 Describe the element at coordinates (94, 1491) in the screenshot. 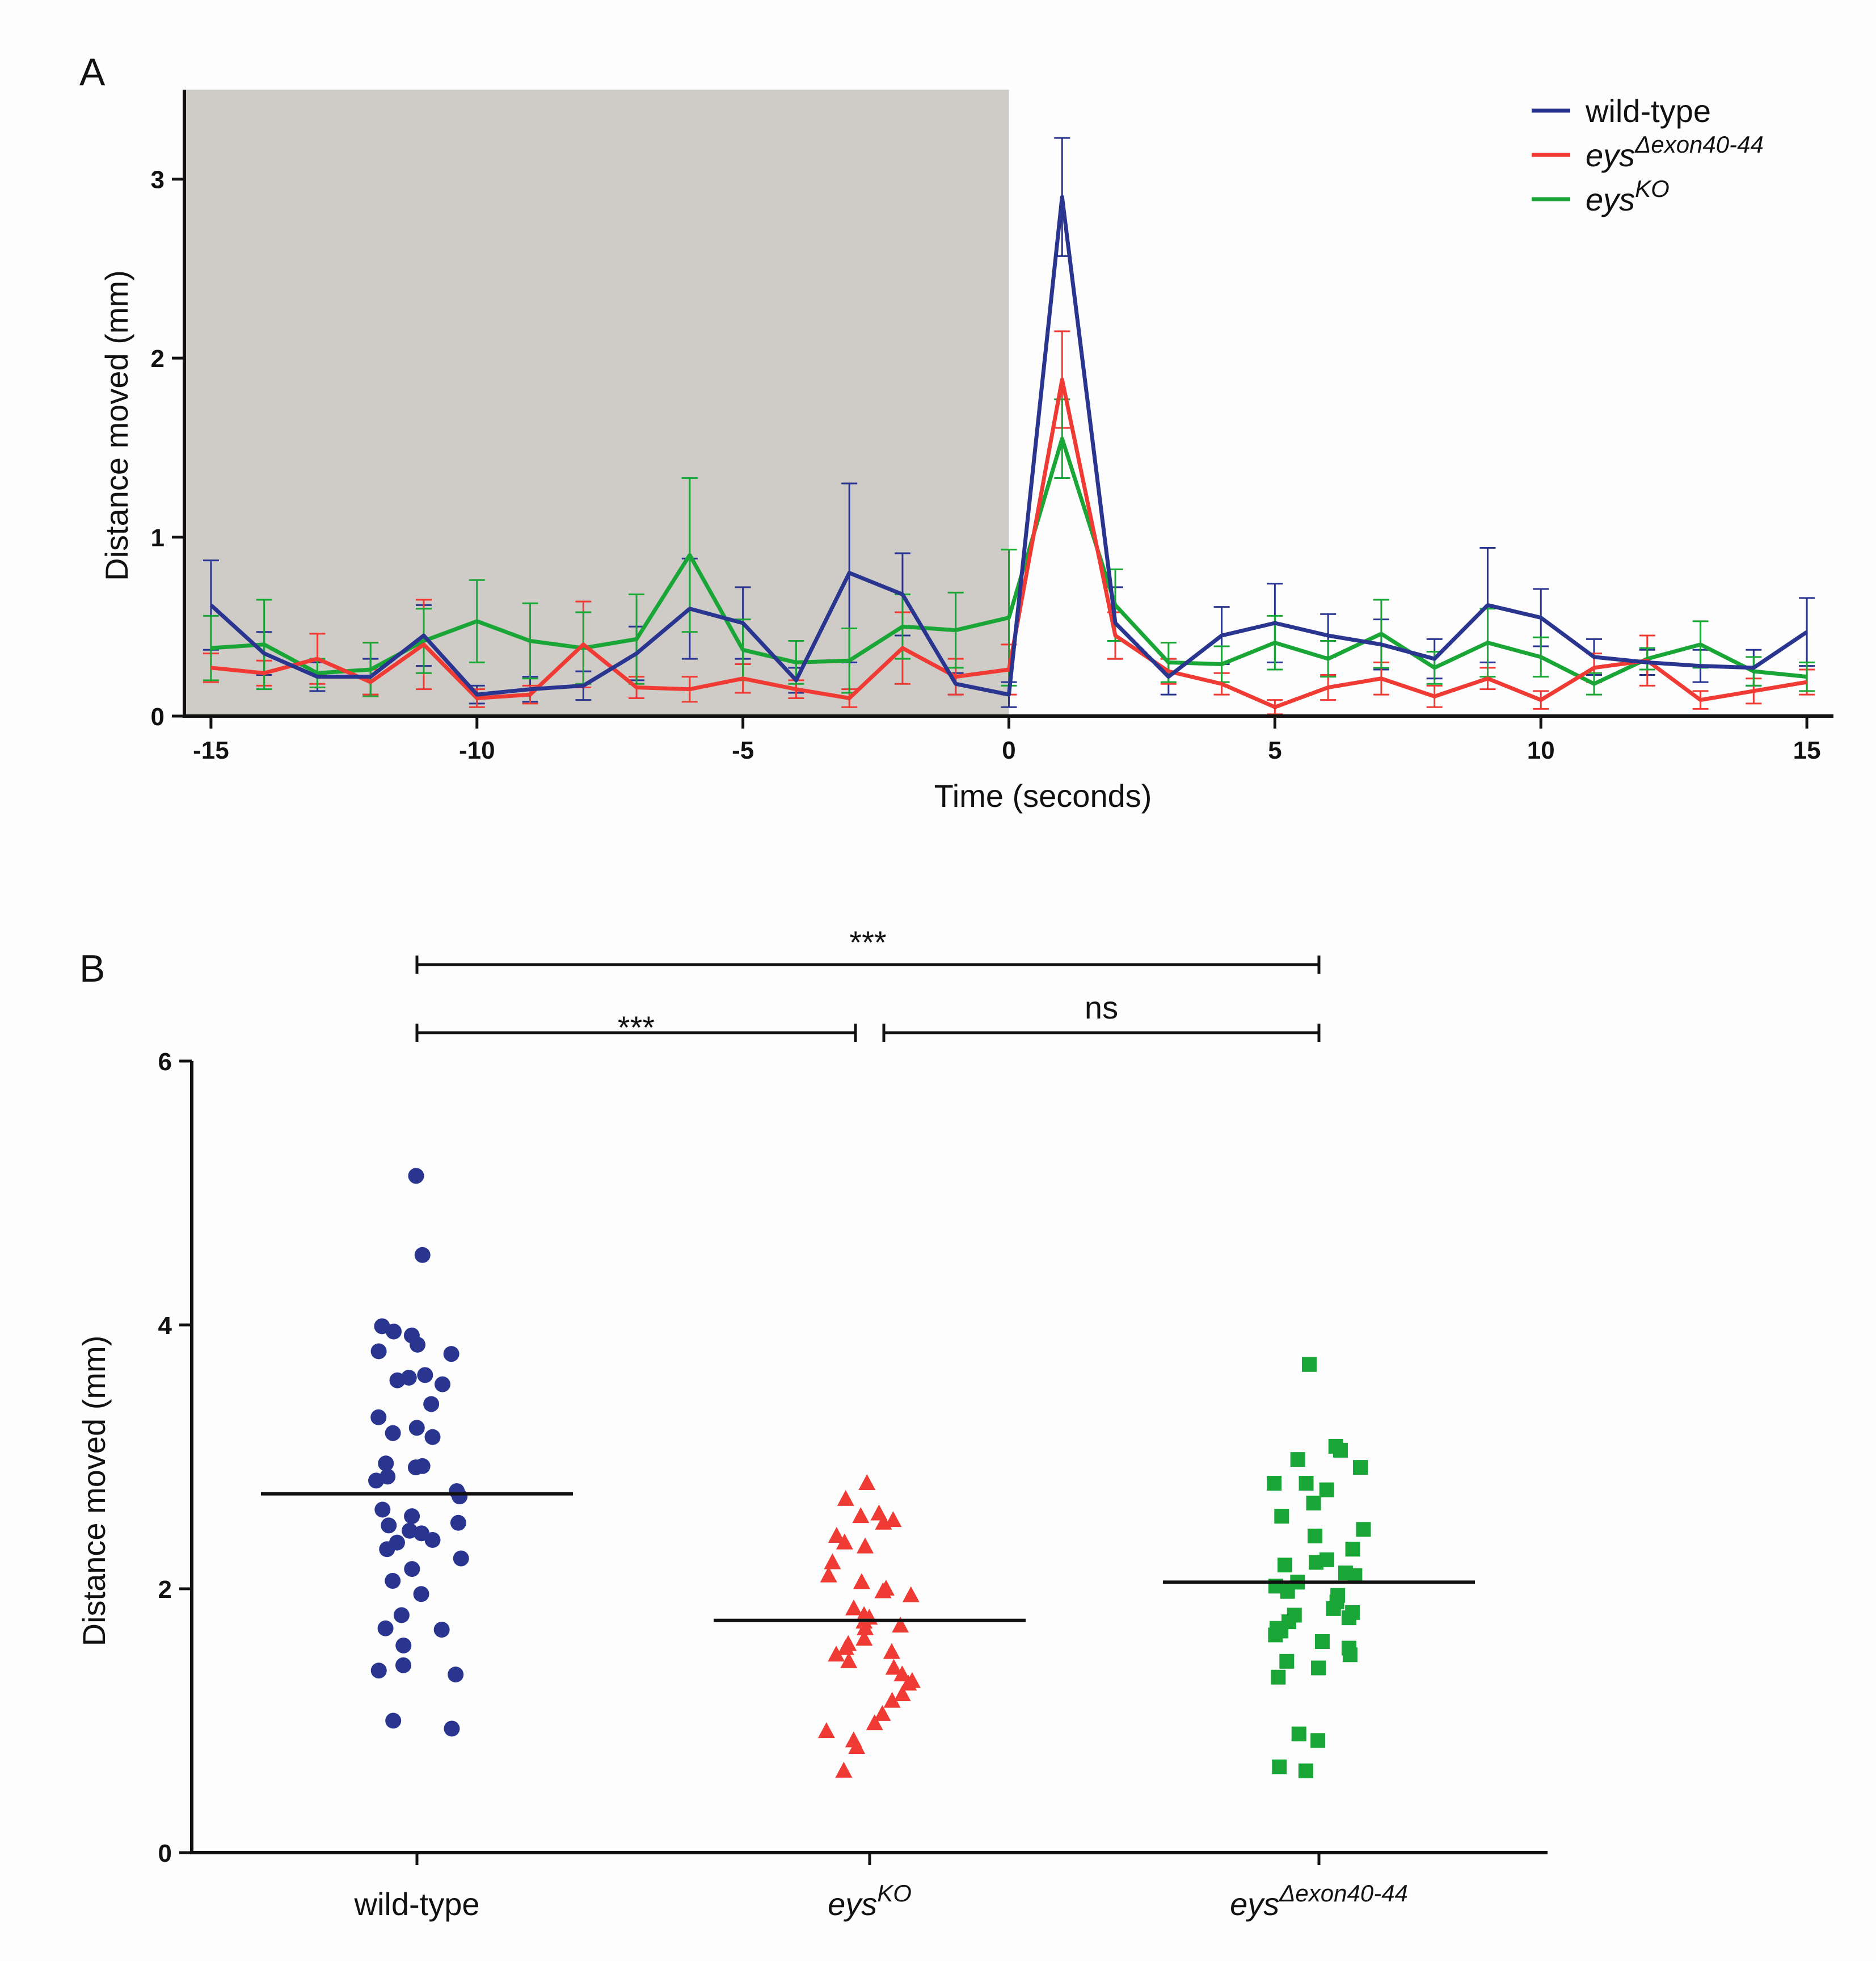

I see `panel-b-y-axis-title: Distance moved (mm)` at that location.